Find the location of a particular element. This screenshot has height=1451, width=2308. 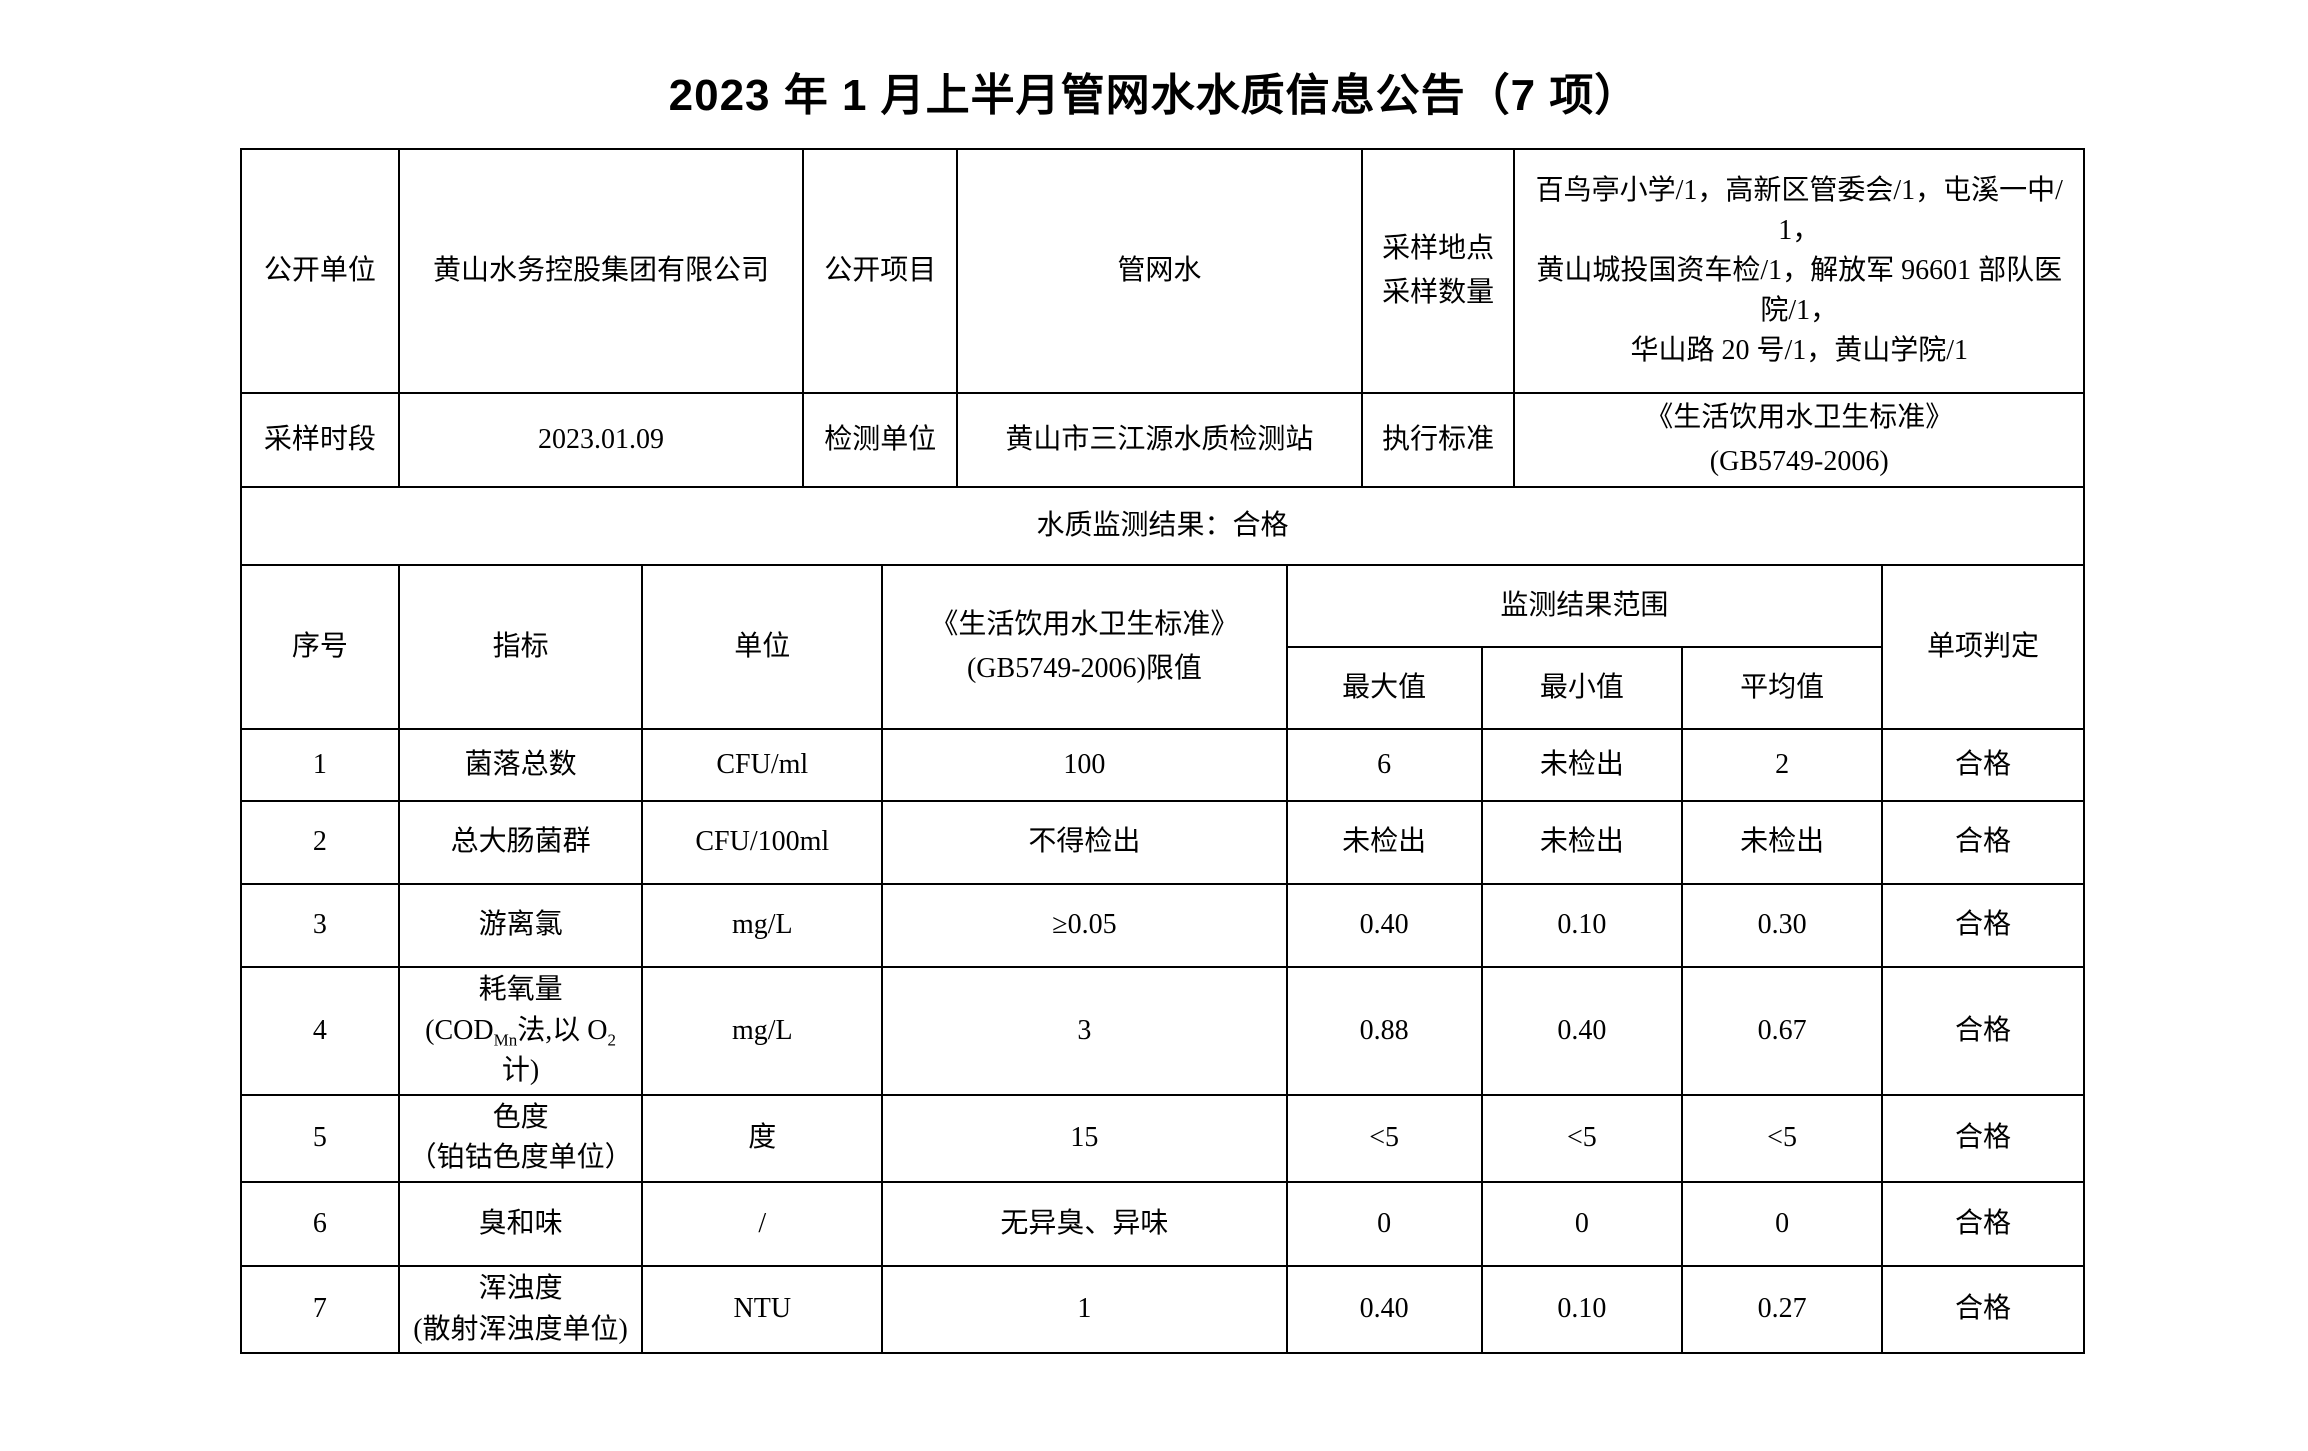

standard-value-line2: (GB5749-2006) is located at coordinates (1799, 461).